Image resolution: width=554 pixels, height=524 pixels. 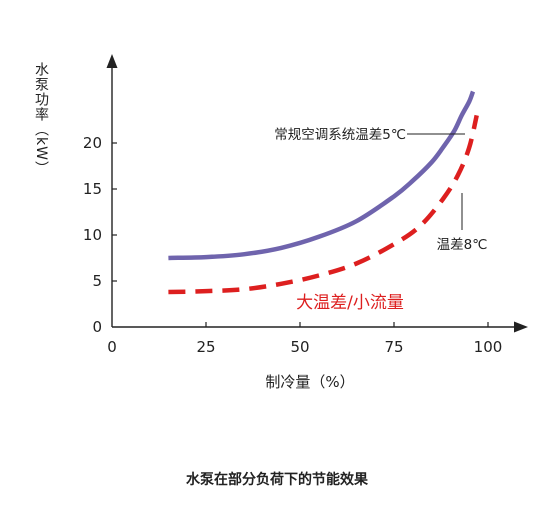 What do you see at coordinates (521, 327) in the screenshot?
I see `x-axis-arrow` at bounding box center [521, 327].